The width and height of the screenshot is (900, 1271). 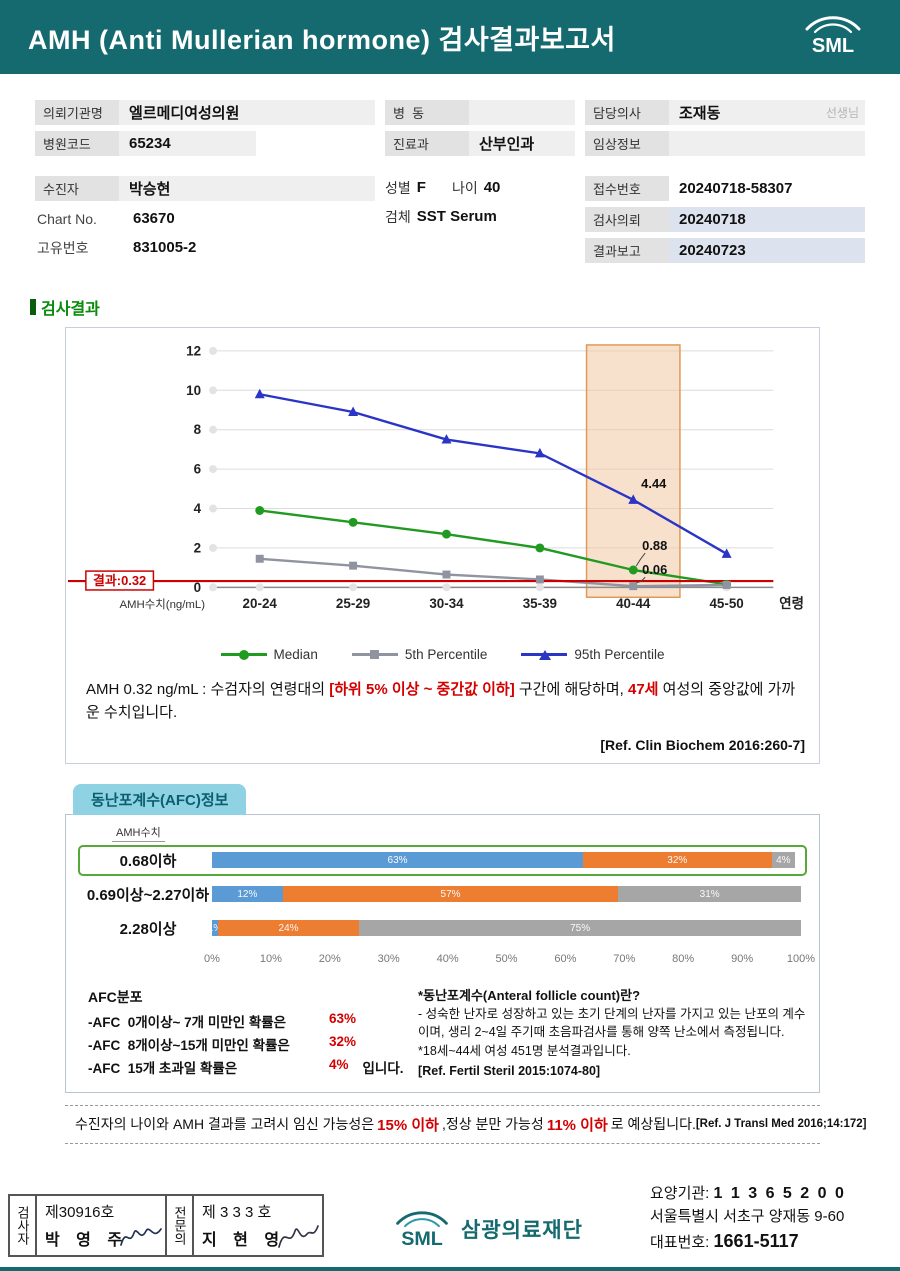 What do you see at coordinates (509, 1070) in the screenshot?
I see `afc-note-reference: [Ref. Fertil Steril 2015:1074-80]` at bounding box center [509, 1070].